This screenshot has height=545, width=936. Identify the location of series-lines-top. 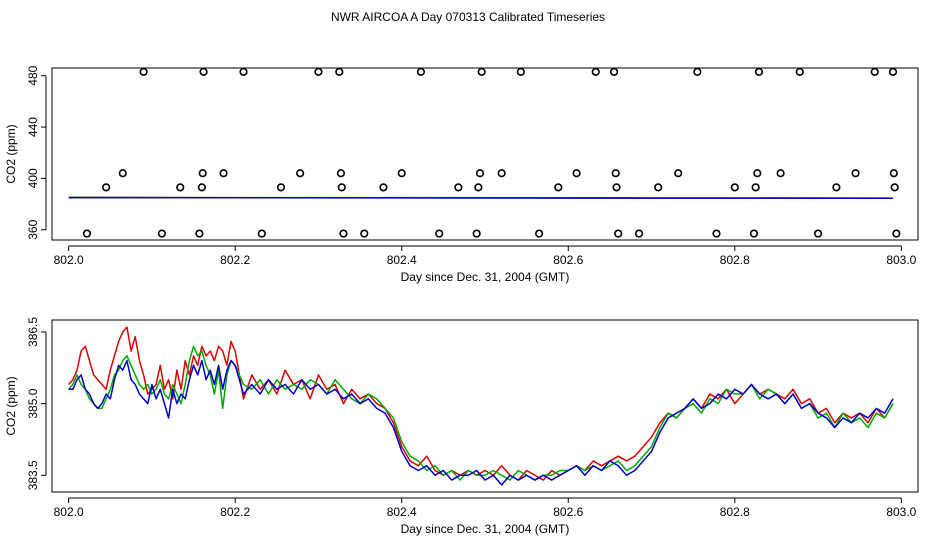
(481, 198).